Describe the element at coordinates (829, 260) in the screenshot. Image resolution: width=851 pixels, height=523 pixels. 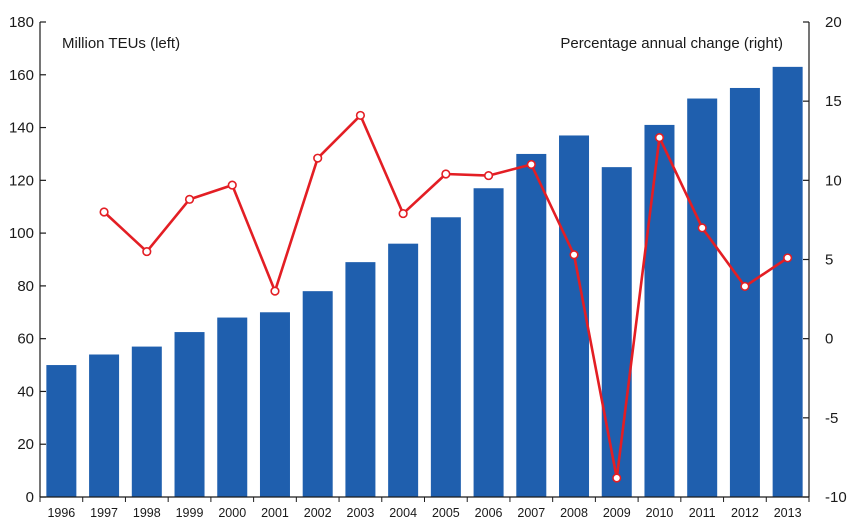
I see `right-tick-label: 5` at that location.